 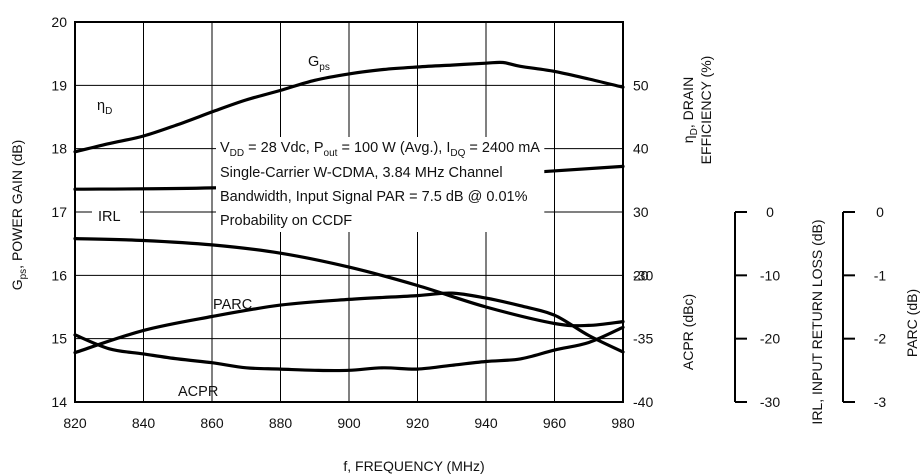 I want to click on left-tick-label: 14, so click(x=59, y=402).